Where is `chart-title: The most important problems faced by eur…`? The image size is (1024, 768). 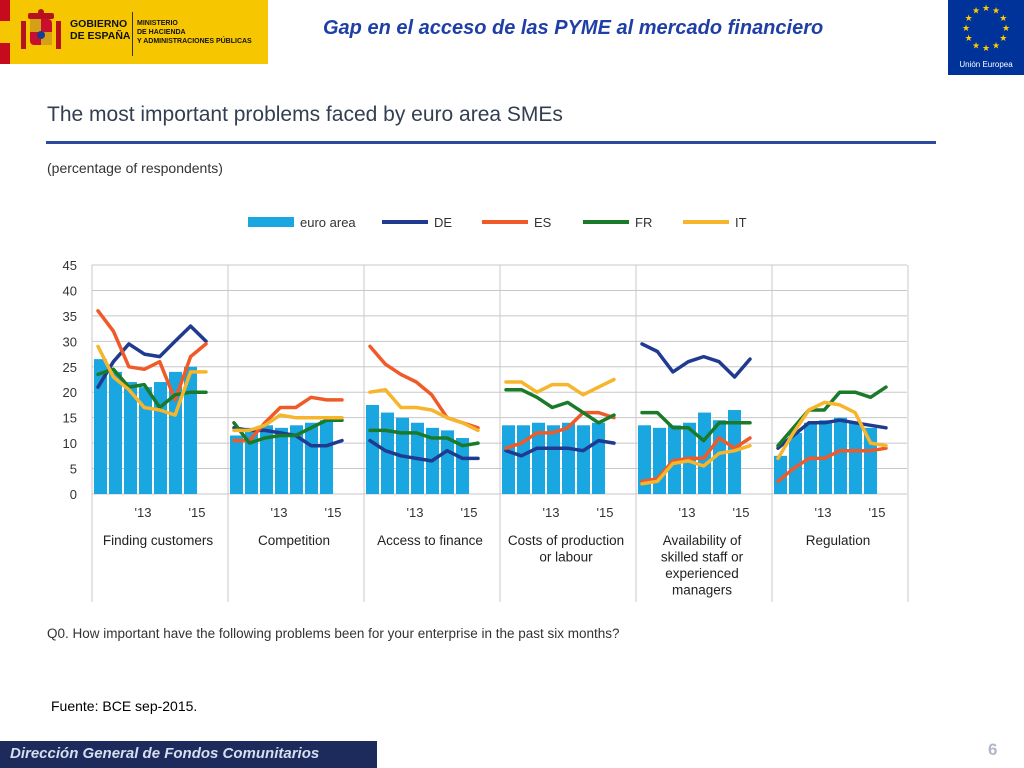 chart-title: The most important problems faced by eur… is located at coordinates (305, 114).